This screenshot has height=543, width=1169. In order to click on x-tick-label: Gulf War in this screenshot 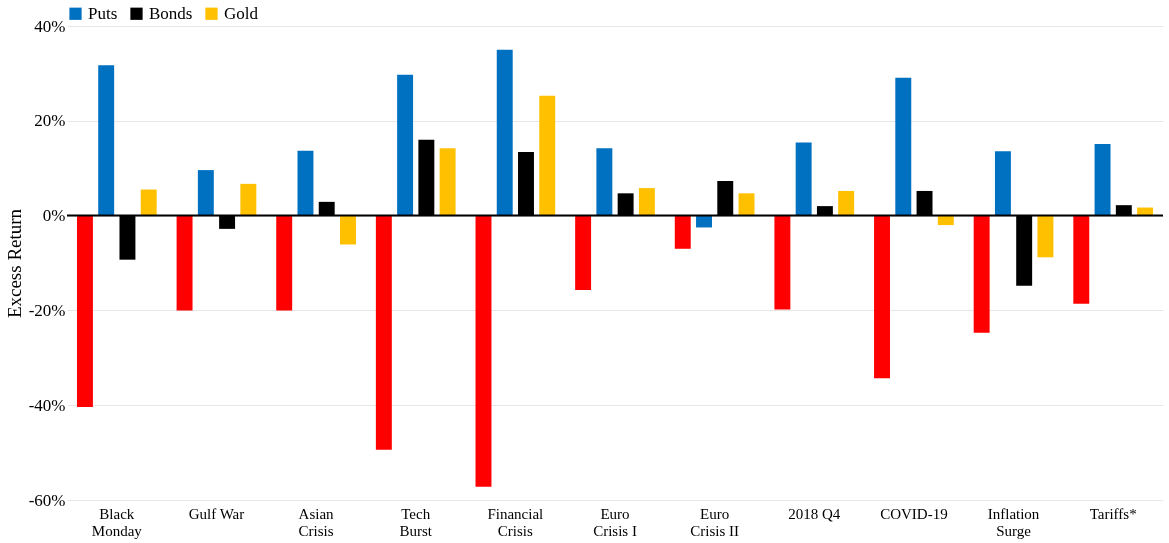, I will do `click(216, 513)`.